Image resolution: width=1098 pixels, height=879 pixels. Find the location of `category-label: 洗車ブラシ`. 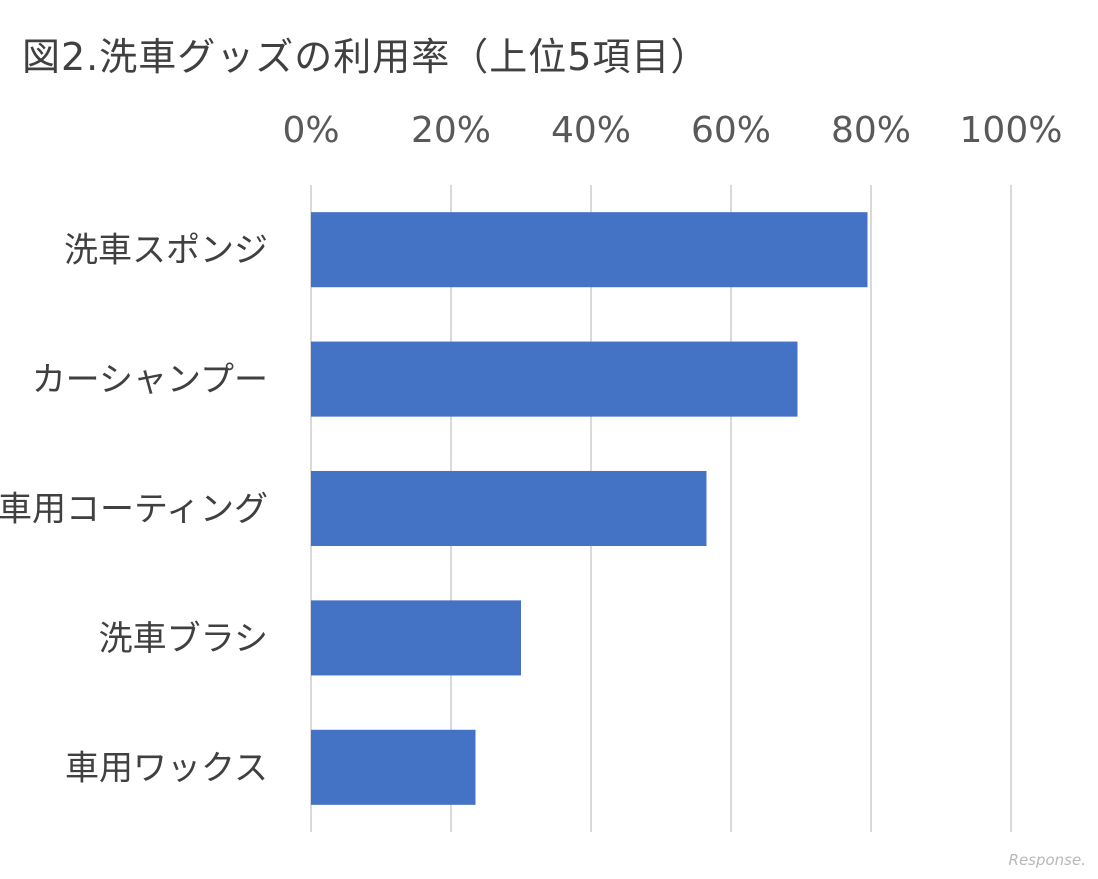

category-label: 洗車ブラシ is located at coordinates (183, 639).